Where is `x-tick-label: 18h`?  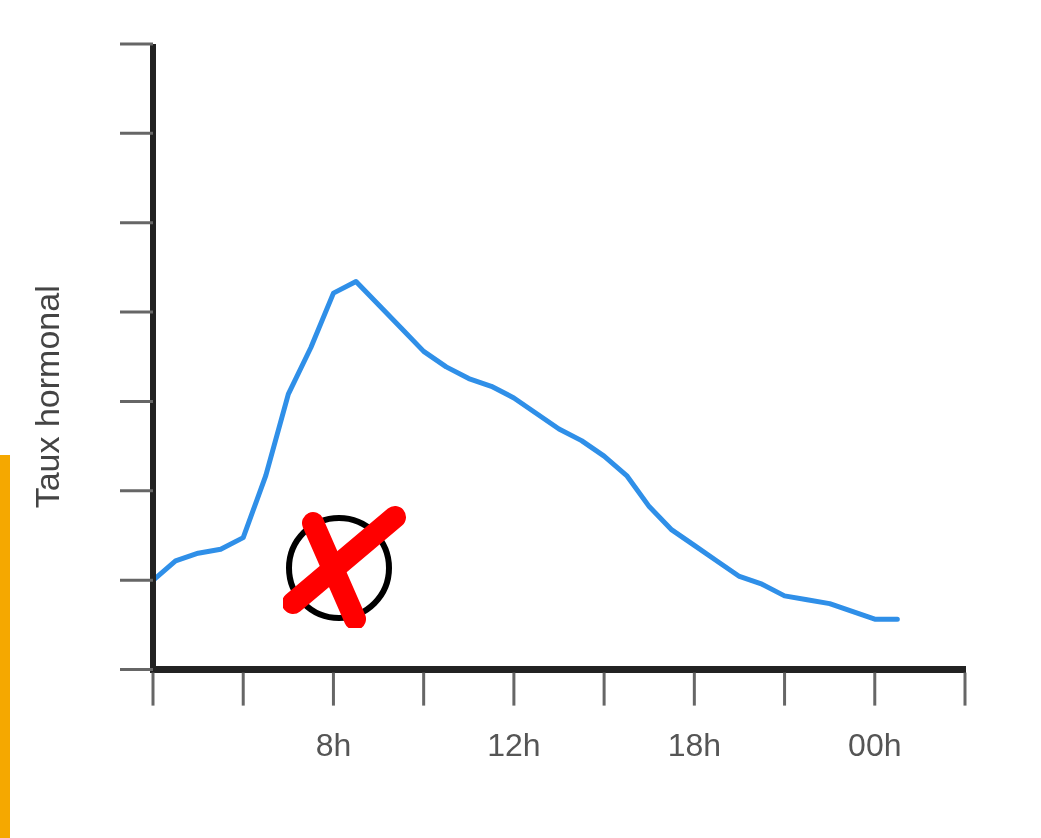 x-tick-label: 18h is located at coordinates (694, 744).